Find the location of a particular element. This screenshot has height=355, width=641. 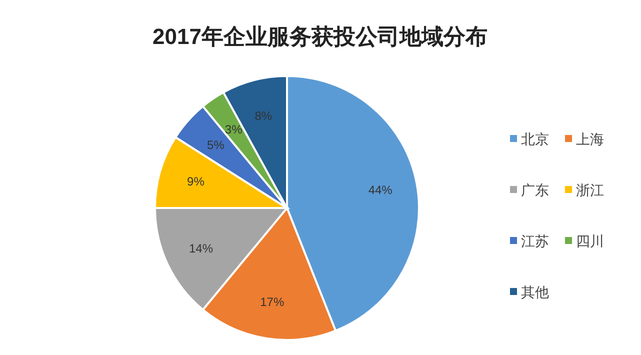

data-label: 9% is located at coordinates (196, 181).